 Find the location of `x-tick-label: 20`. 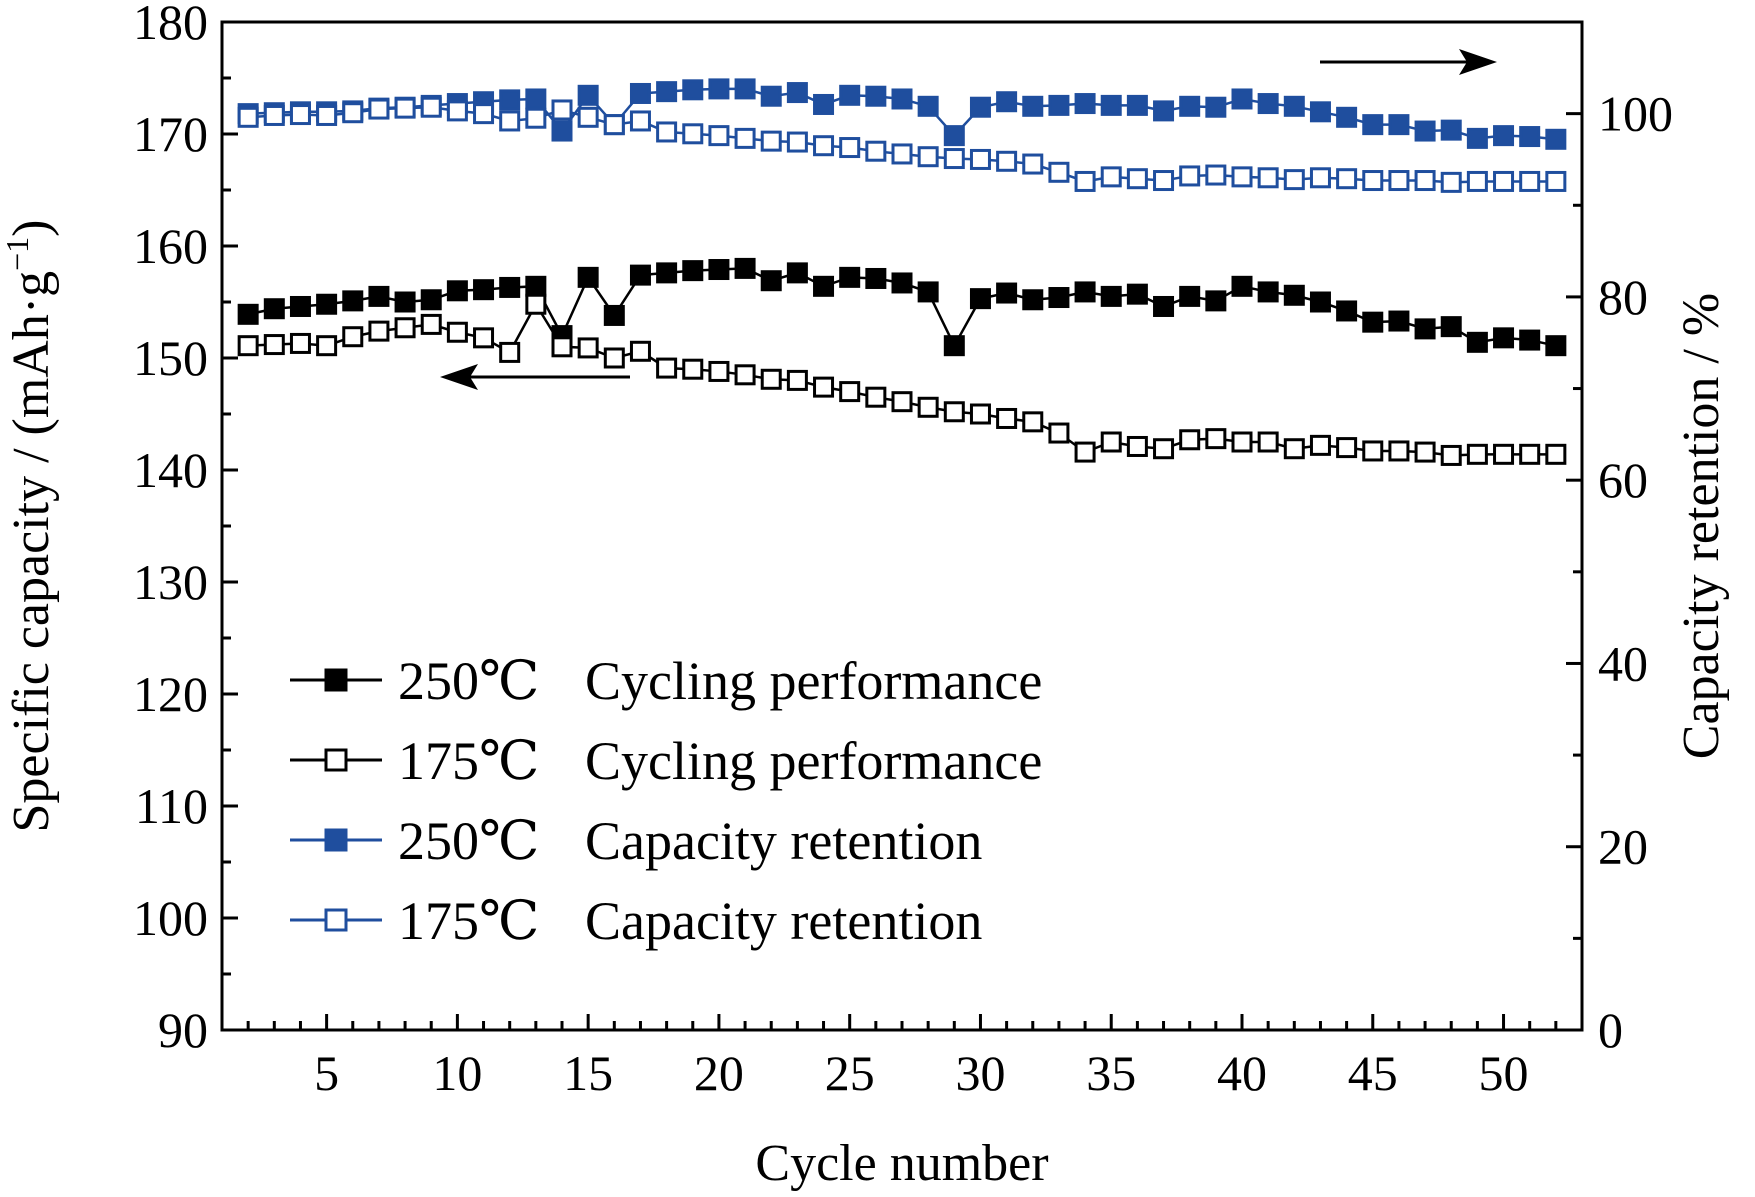

x-tick-label: 20 is located at coordinates (719, 1073).